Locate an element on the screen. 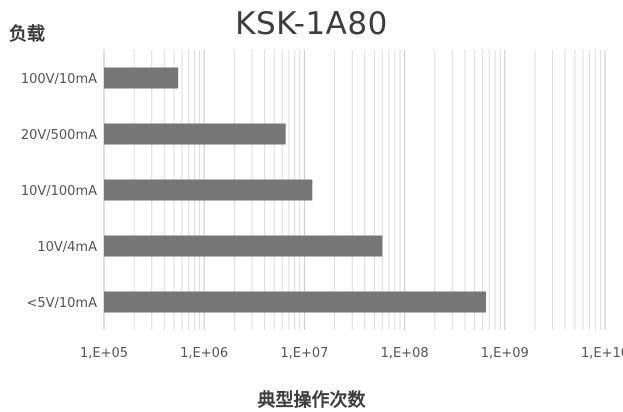 Image resolution: width=623 pixels, height=412 pixels. x-tick-label: 1,E+10 is located at coordinates (602, 353).